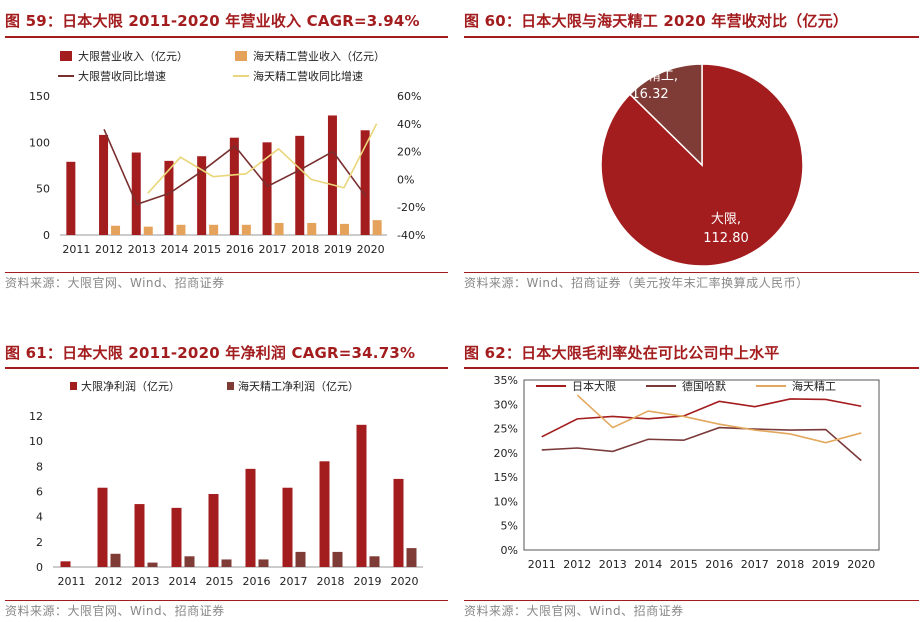 The height and width of the screenshot is (622, 924). Describe the element at coordinates (506, 477) in the screenshot. I see `y-tick-label: 15%` at that location.